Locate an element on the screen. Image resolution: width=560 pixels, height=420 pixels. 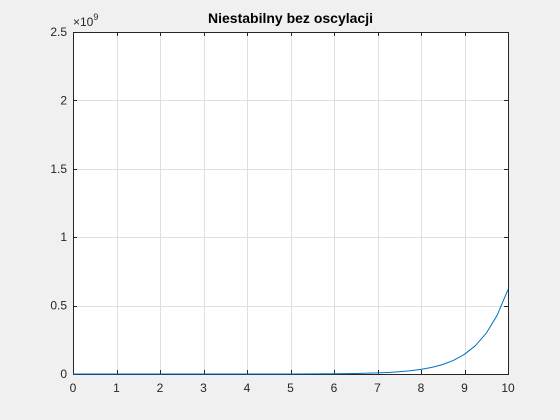
x-tick-label: 2 is located at coordinates (160, 388).